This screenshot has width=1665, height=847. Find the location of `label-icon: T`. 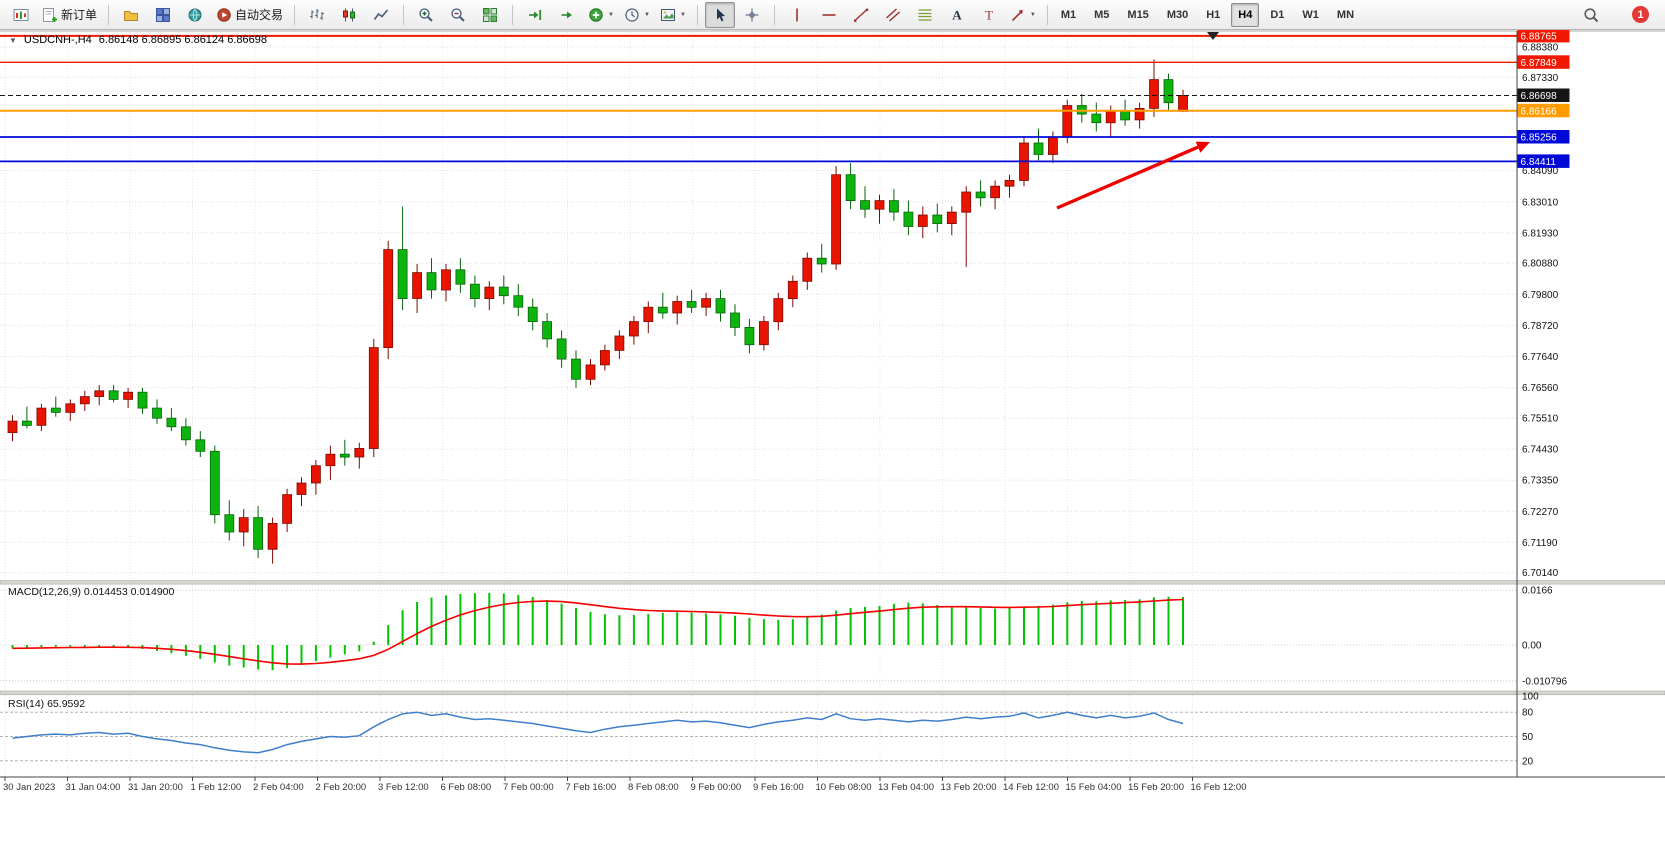

label-icon: T is located at coordinates (989, 15).